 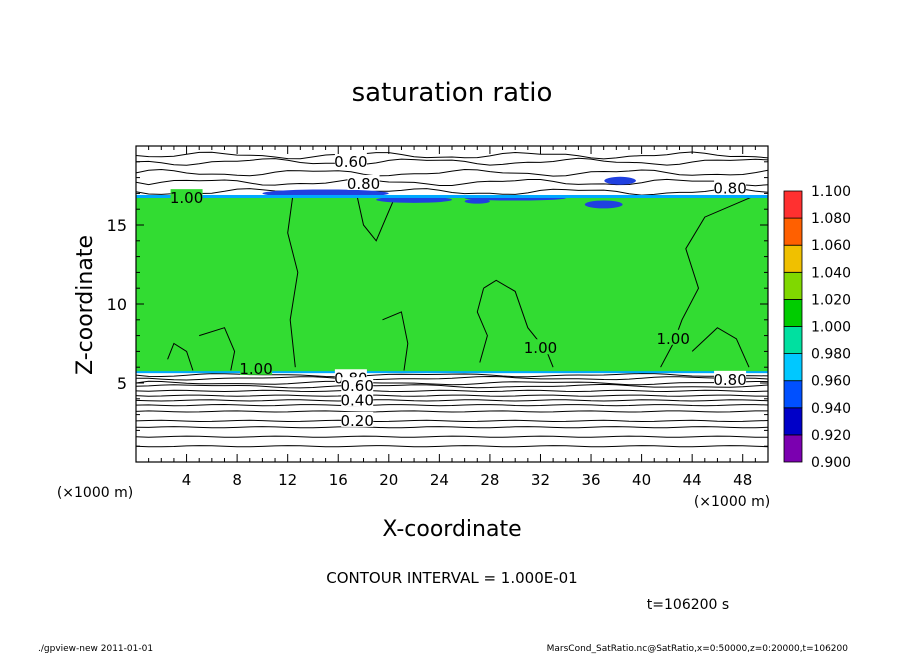 I want to click on contour-interval-label: CONTOUR INTERVAL = 1.000E-01, so click(x=451, y=578).